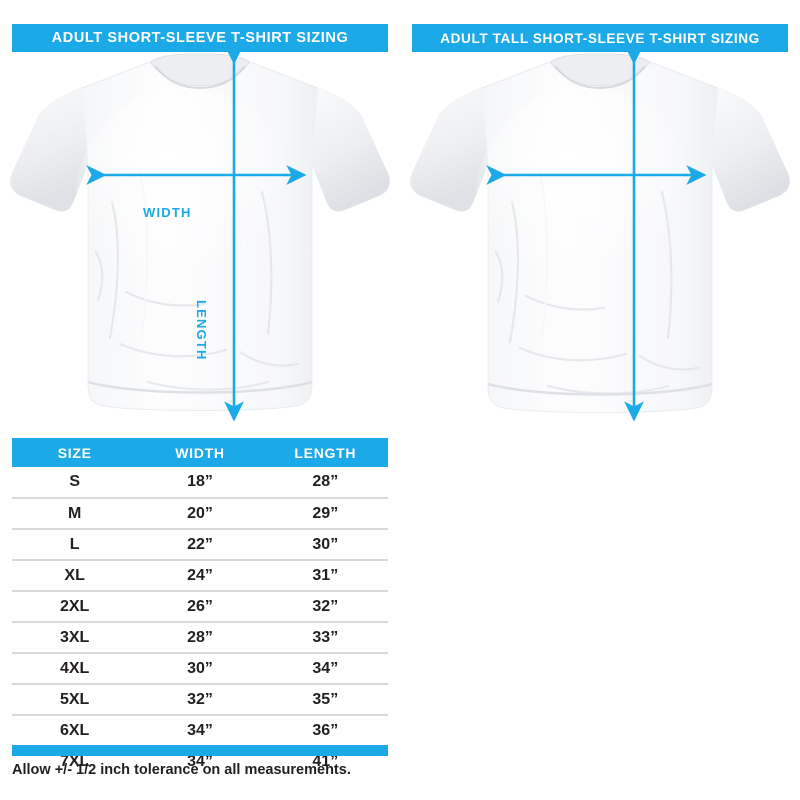 The image size is (800, 800). I want to click on table-row: S 18” 28”, so click(200, 483).